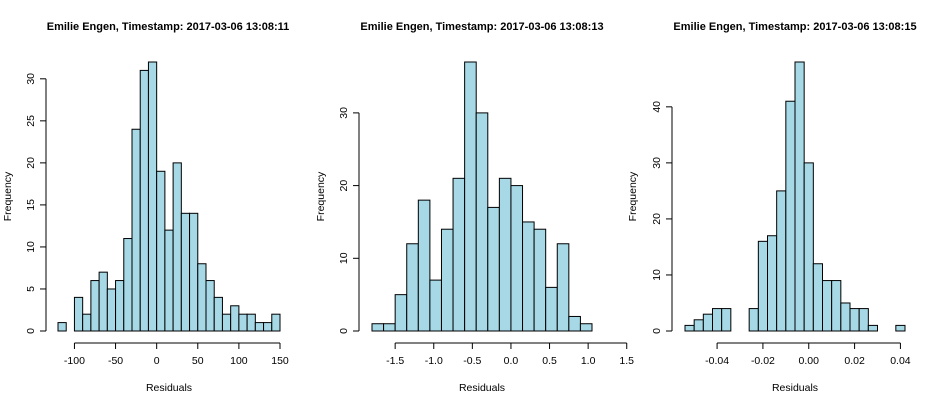  What do you see at coordinates (239, 361) in the screenshot?
I see `x-tick-label: 100` at bounding box center [239, 361].